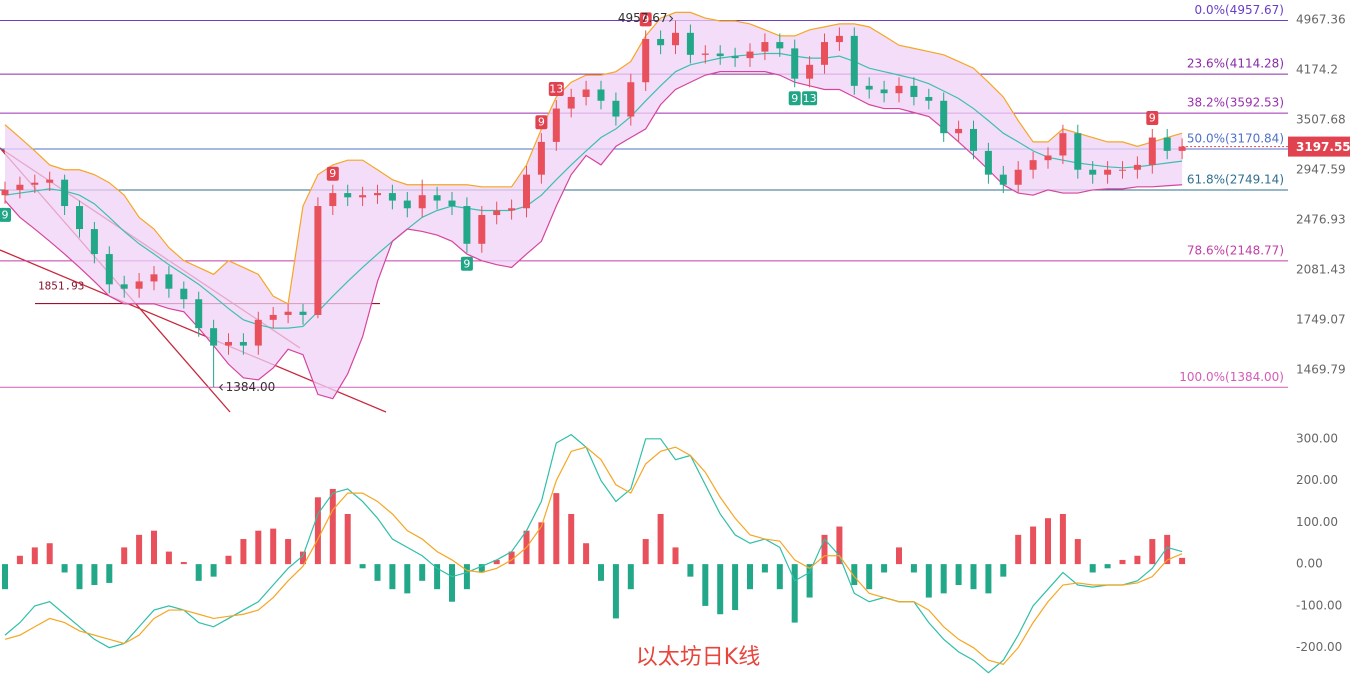 The image size is (1350, 679). Describe the element at coordinates (1321, 369) in the screenshot. I see `y-tick-label: 1469.79` at that location.